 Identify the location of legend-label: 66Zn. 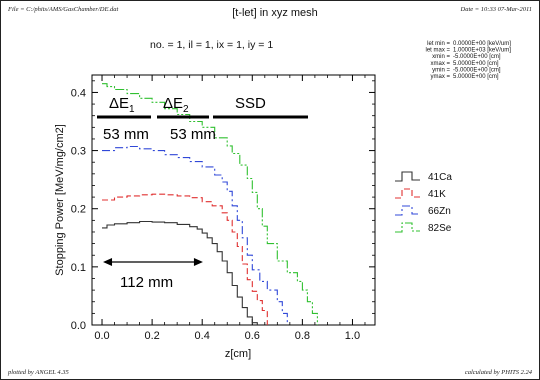
(439, 211).